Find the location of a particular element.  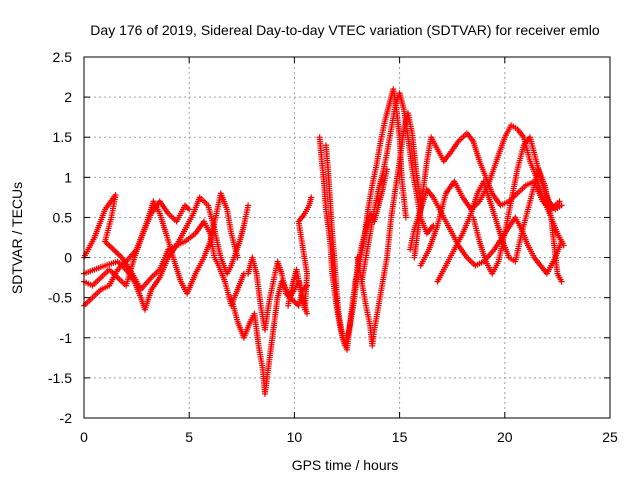

x-axis-label: GPS time / hours is located at coordinates (345, 465).